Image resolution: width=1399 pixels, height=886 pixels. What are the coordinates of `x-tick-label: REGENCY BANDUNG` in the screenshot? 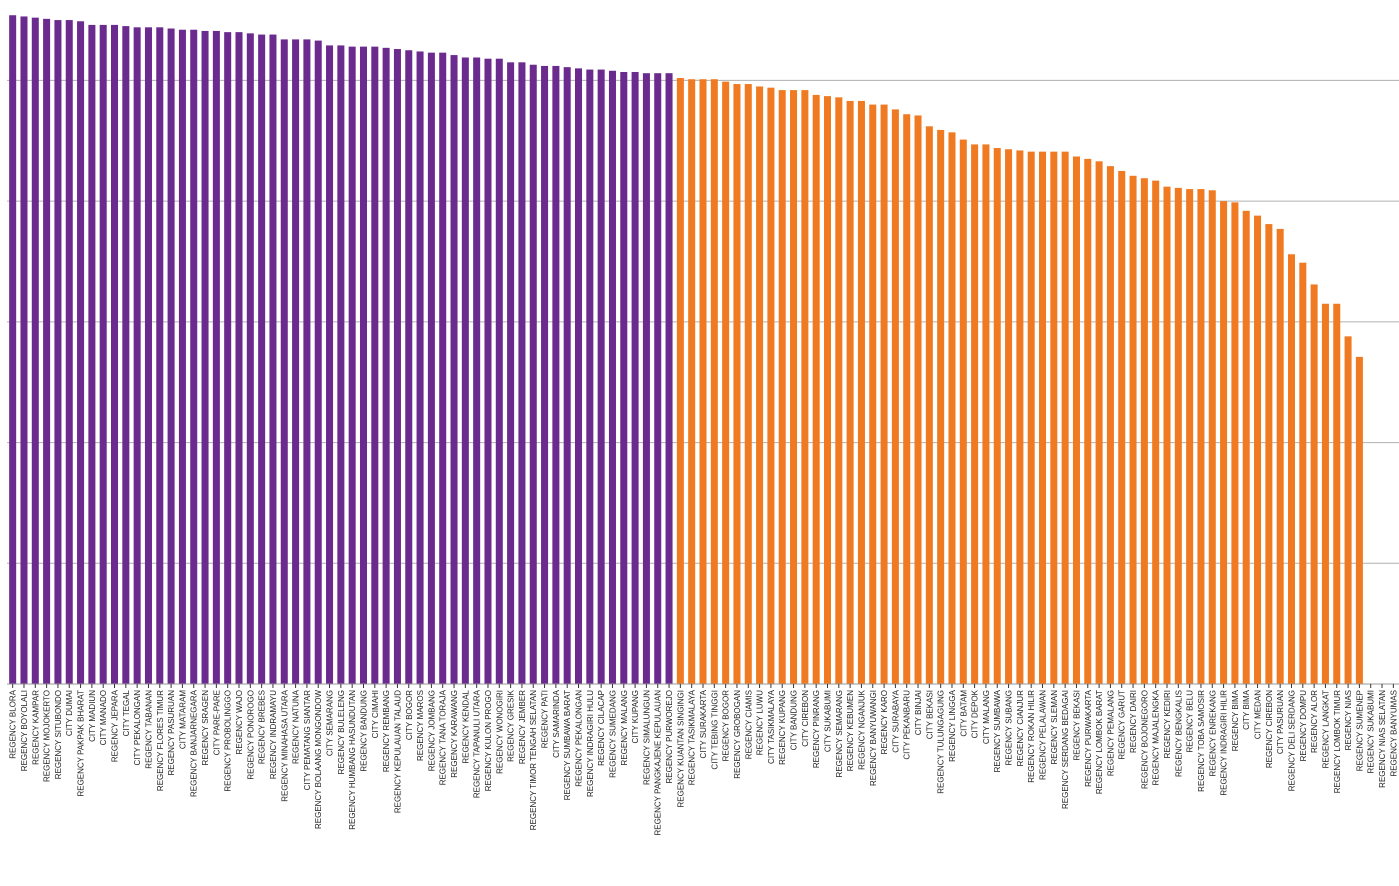 It's located at (363, 731).